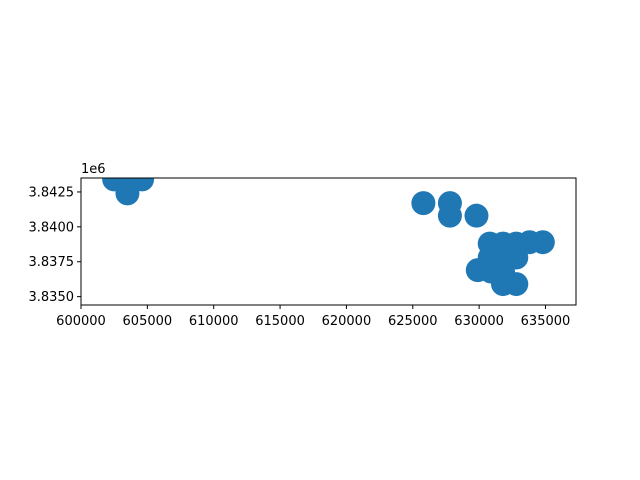 The height and width of the screenshot is (480, 640). I want to click on x-tick-label: 620000, so click(347, 321).